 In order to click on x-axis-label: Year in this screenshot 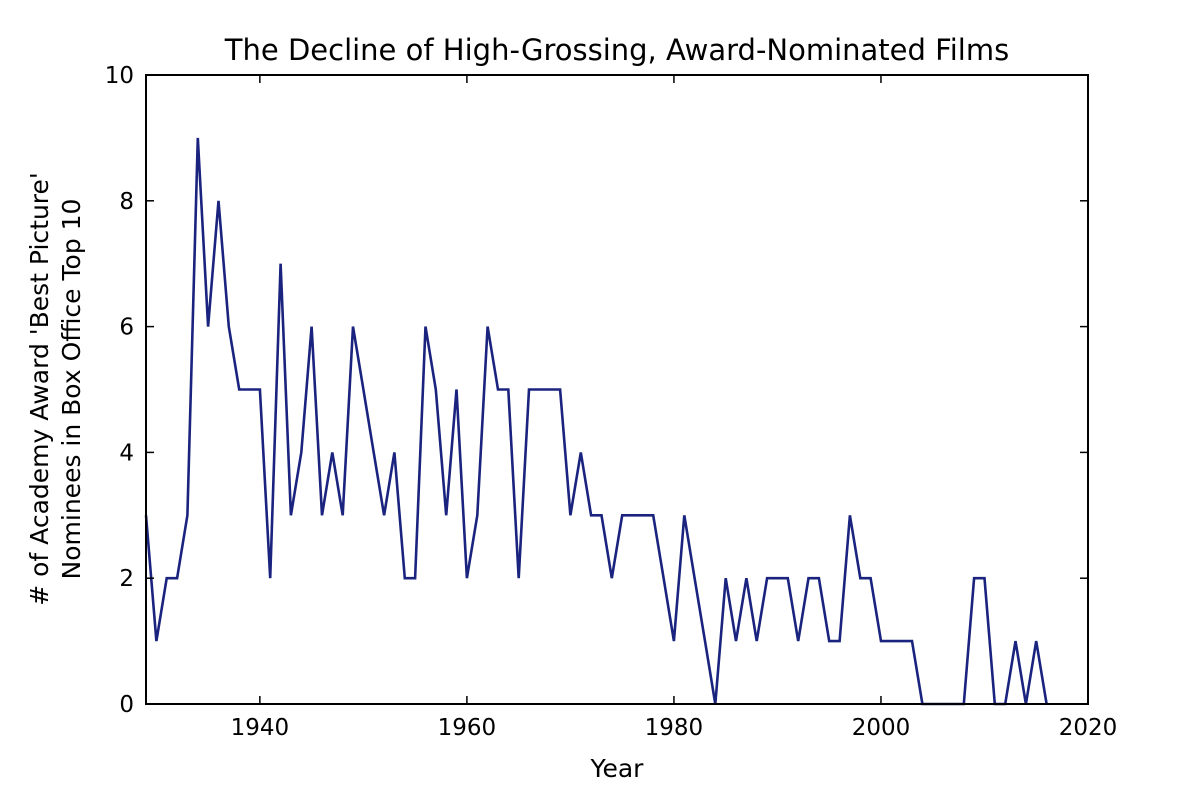, I will do `click(617, 768)`.